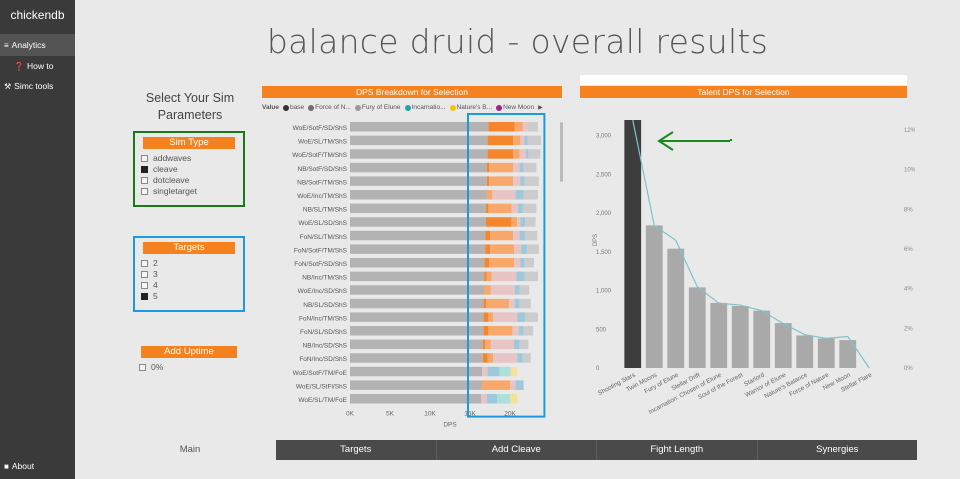  What do you see at coordinates (190, 449) in the screenshot?
I see `tab-main: Main` at bounding box center [190, 449].